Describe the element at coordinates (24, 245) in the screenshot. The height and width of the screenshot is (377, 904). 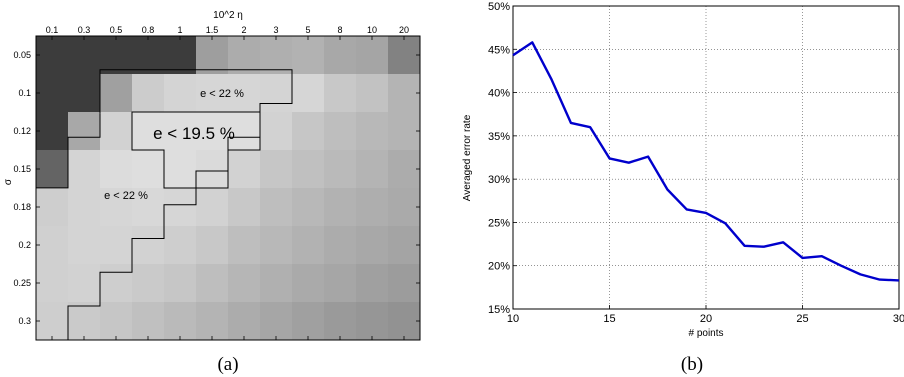
I see `heatmap-y-tick-label: 0.2` at that location.